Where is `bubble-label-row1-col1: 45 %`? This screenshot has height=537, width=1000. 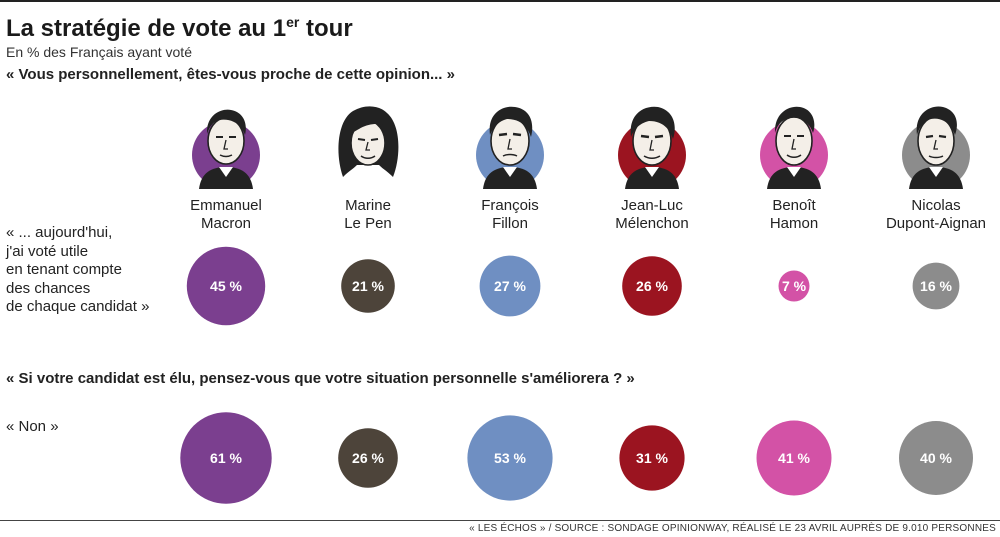 bubble-label-row1-col1: 45 % is located at coordinates (226, 286).